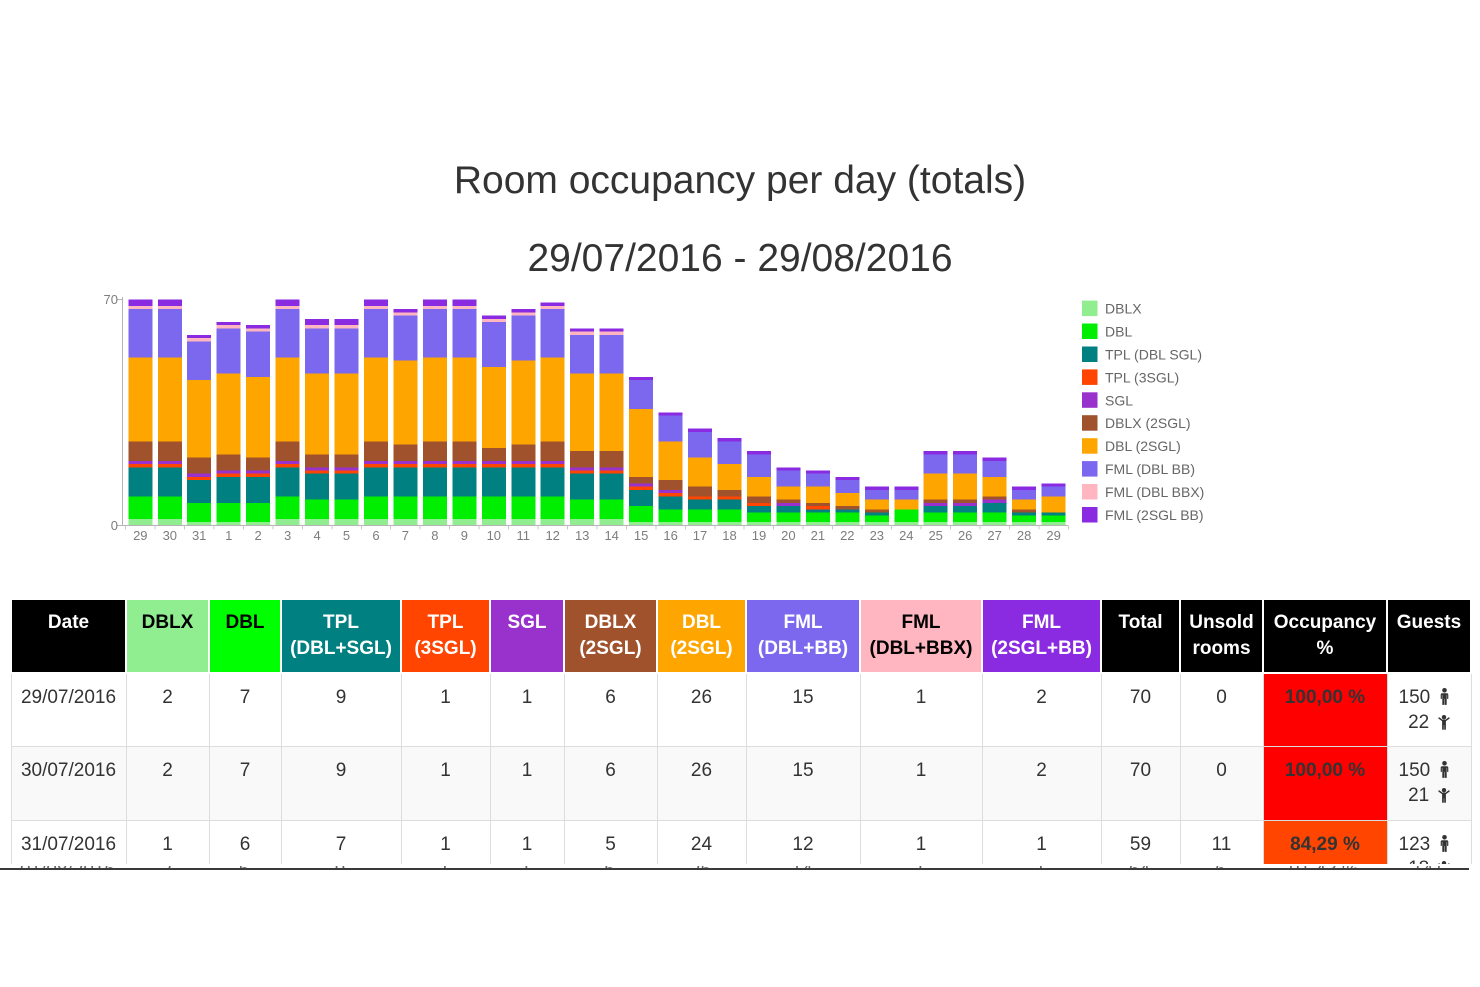 This screenshot has height=987, width=1480. I want to click on svg-text: 24, so click(906, 535).